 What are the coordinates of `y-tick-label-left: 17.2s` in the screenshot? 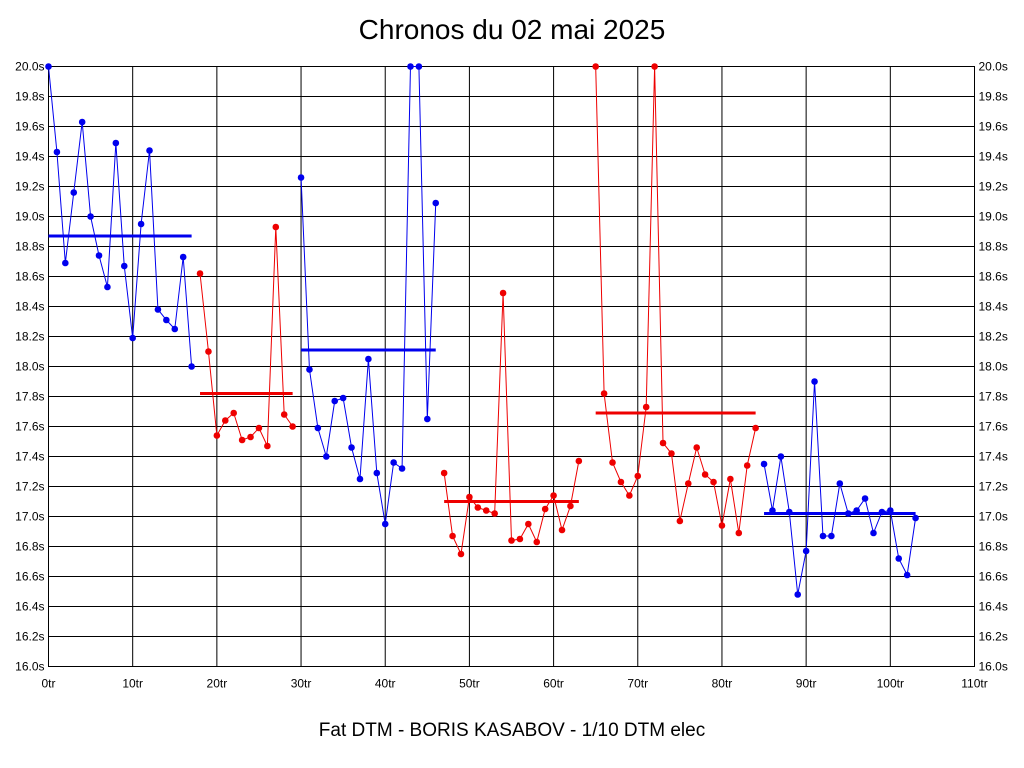 It's located at (29, 487).